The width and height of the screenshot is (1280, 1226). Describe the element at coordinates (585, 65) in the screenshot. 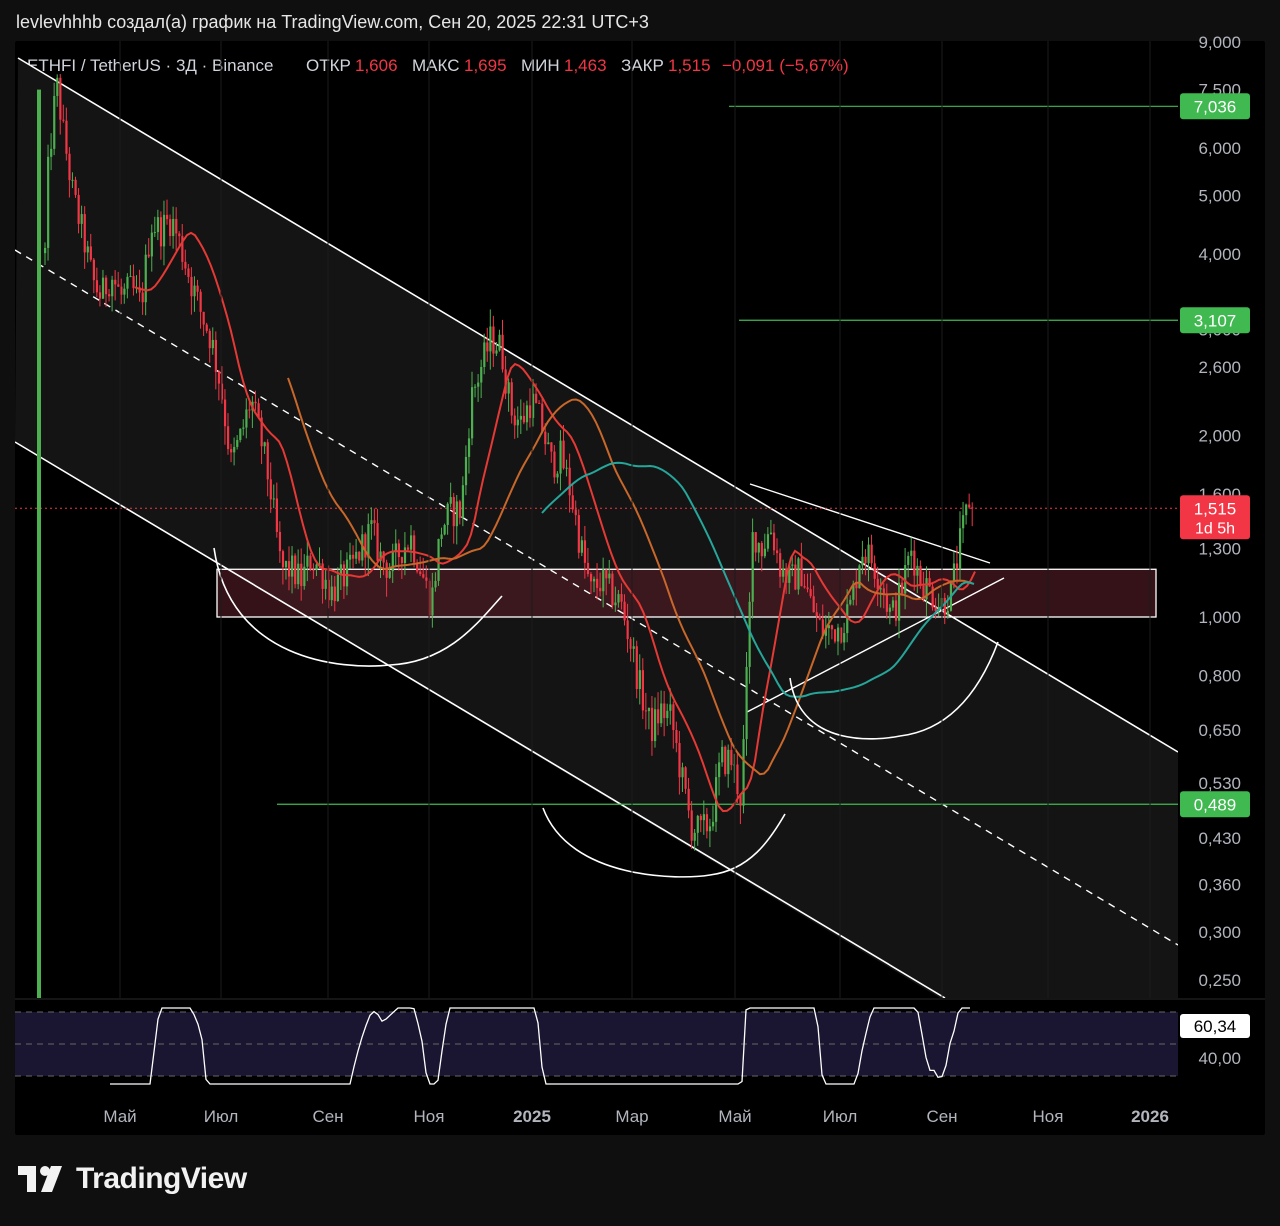

I see `legend-low: 1,463` at that location.